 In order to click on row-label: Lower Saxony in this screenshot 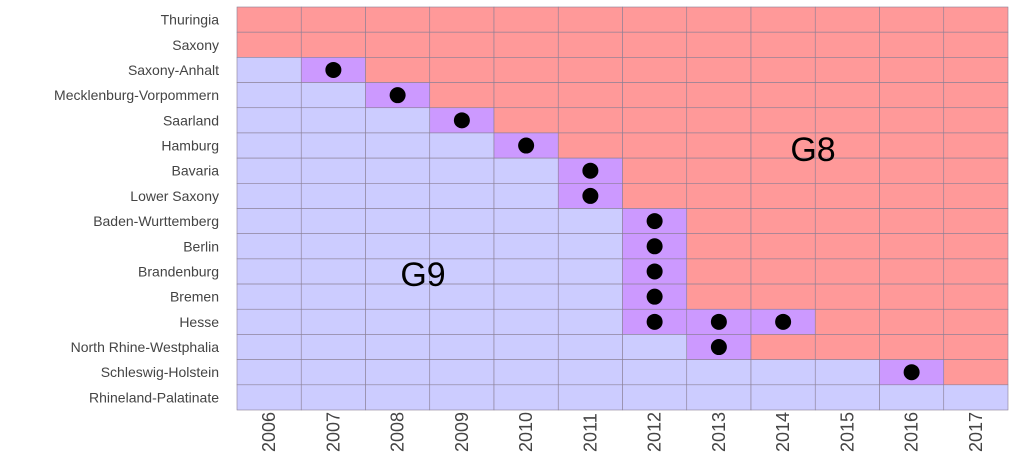, I will do `click(174, 196)`.